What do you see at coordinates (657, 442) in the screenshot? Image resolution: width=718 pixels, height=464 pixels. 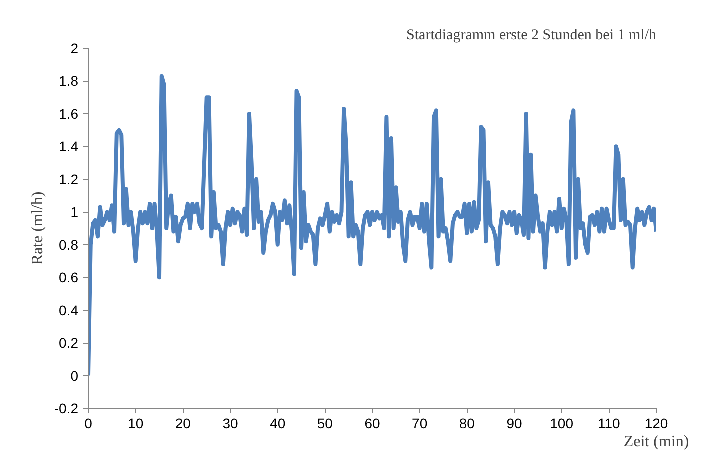 I see `x-axis-title: Zeit (min)` at bounding box center [657, 442].